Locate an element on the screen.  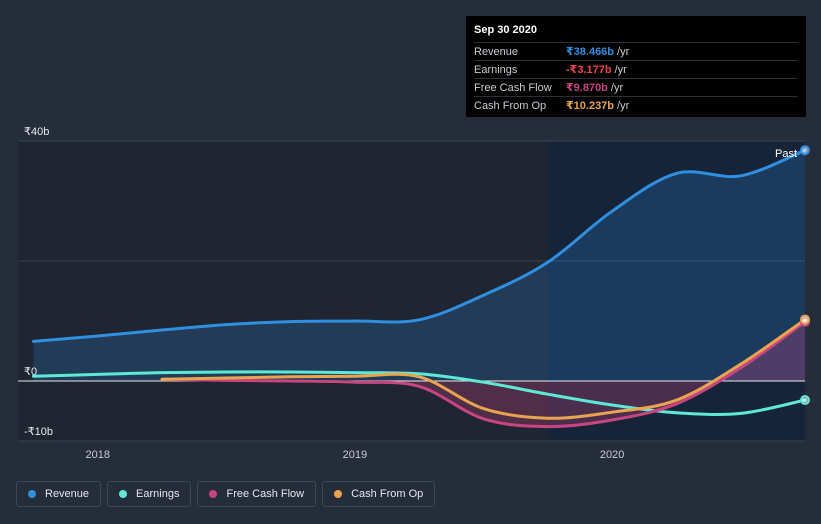
tooltip-row-cash-from-op: Cash From Op ₹10.237b /yr is located at coordinates (636, 105).